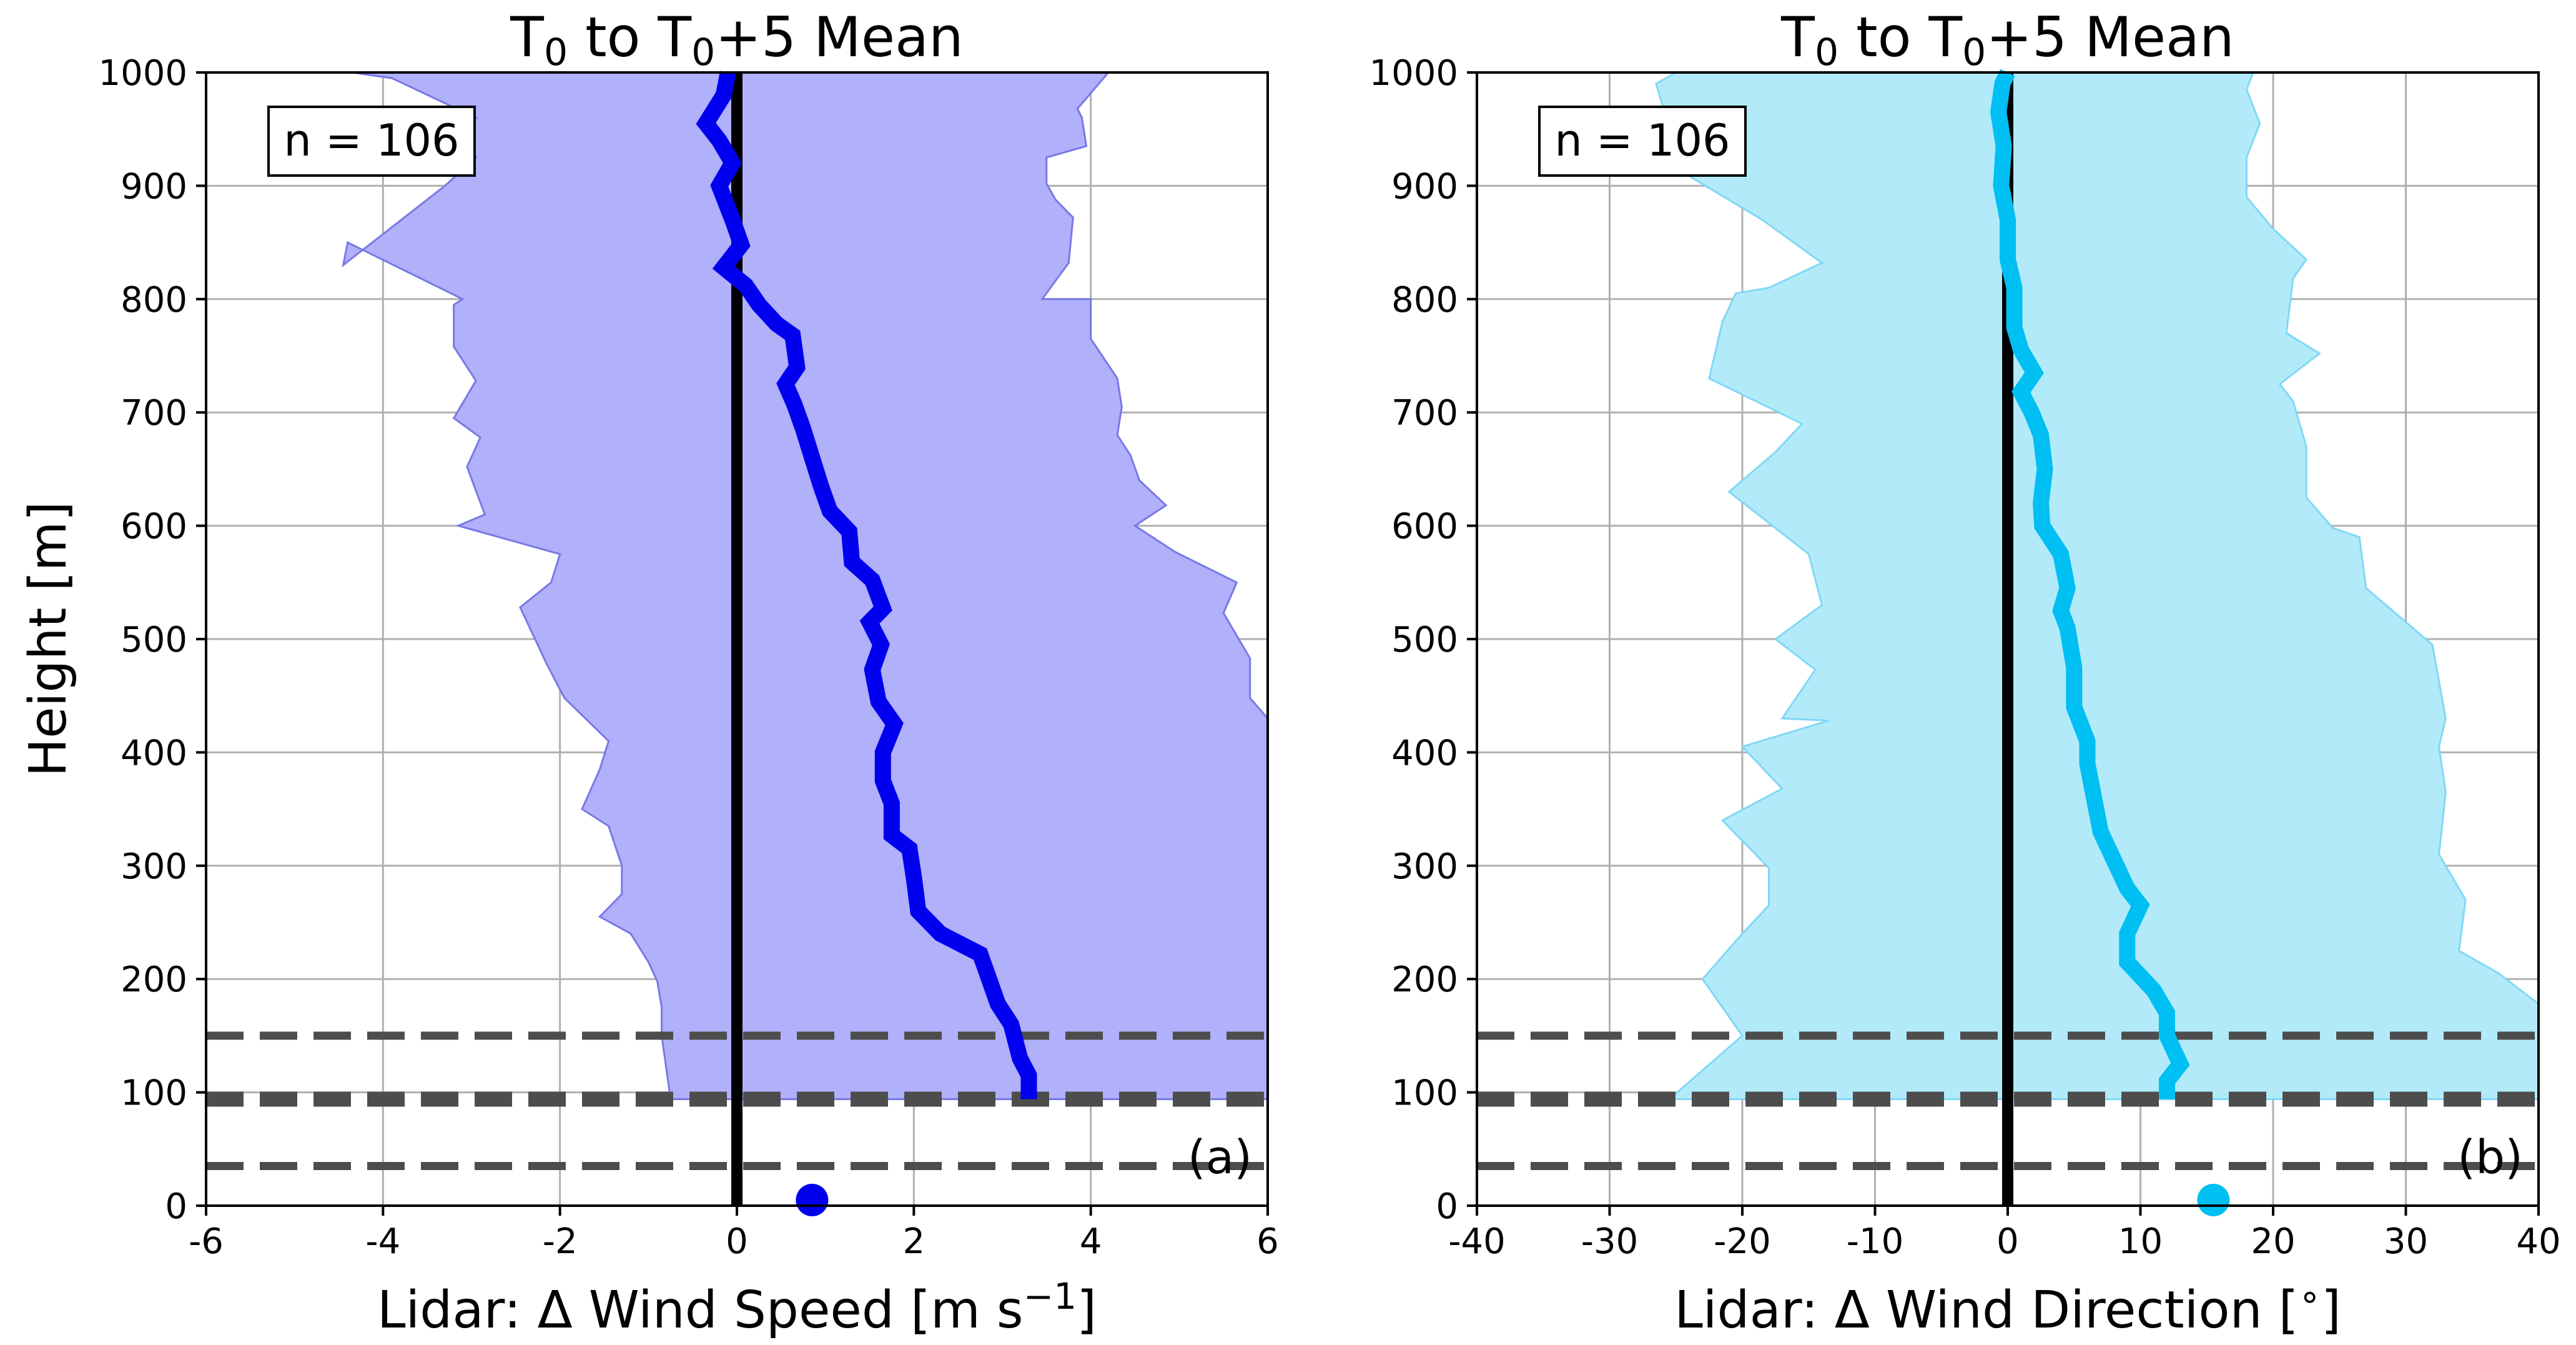  I want to click on x-axis-label: Lidar: Δ Wind Direction [∘], so click(2008, 1307).